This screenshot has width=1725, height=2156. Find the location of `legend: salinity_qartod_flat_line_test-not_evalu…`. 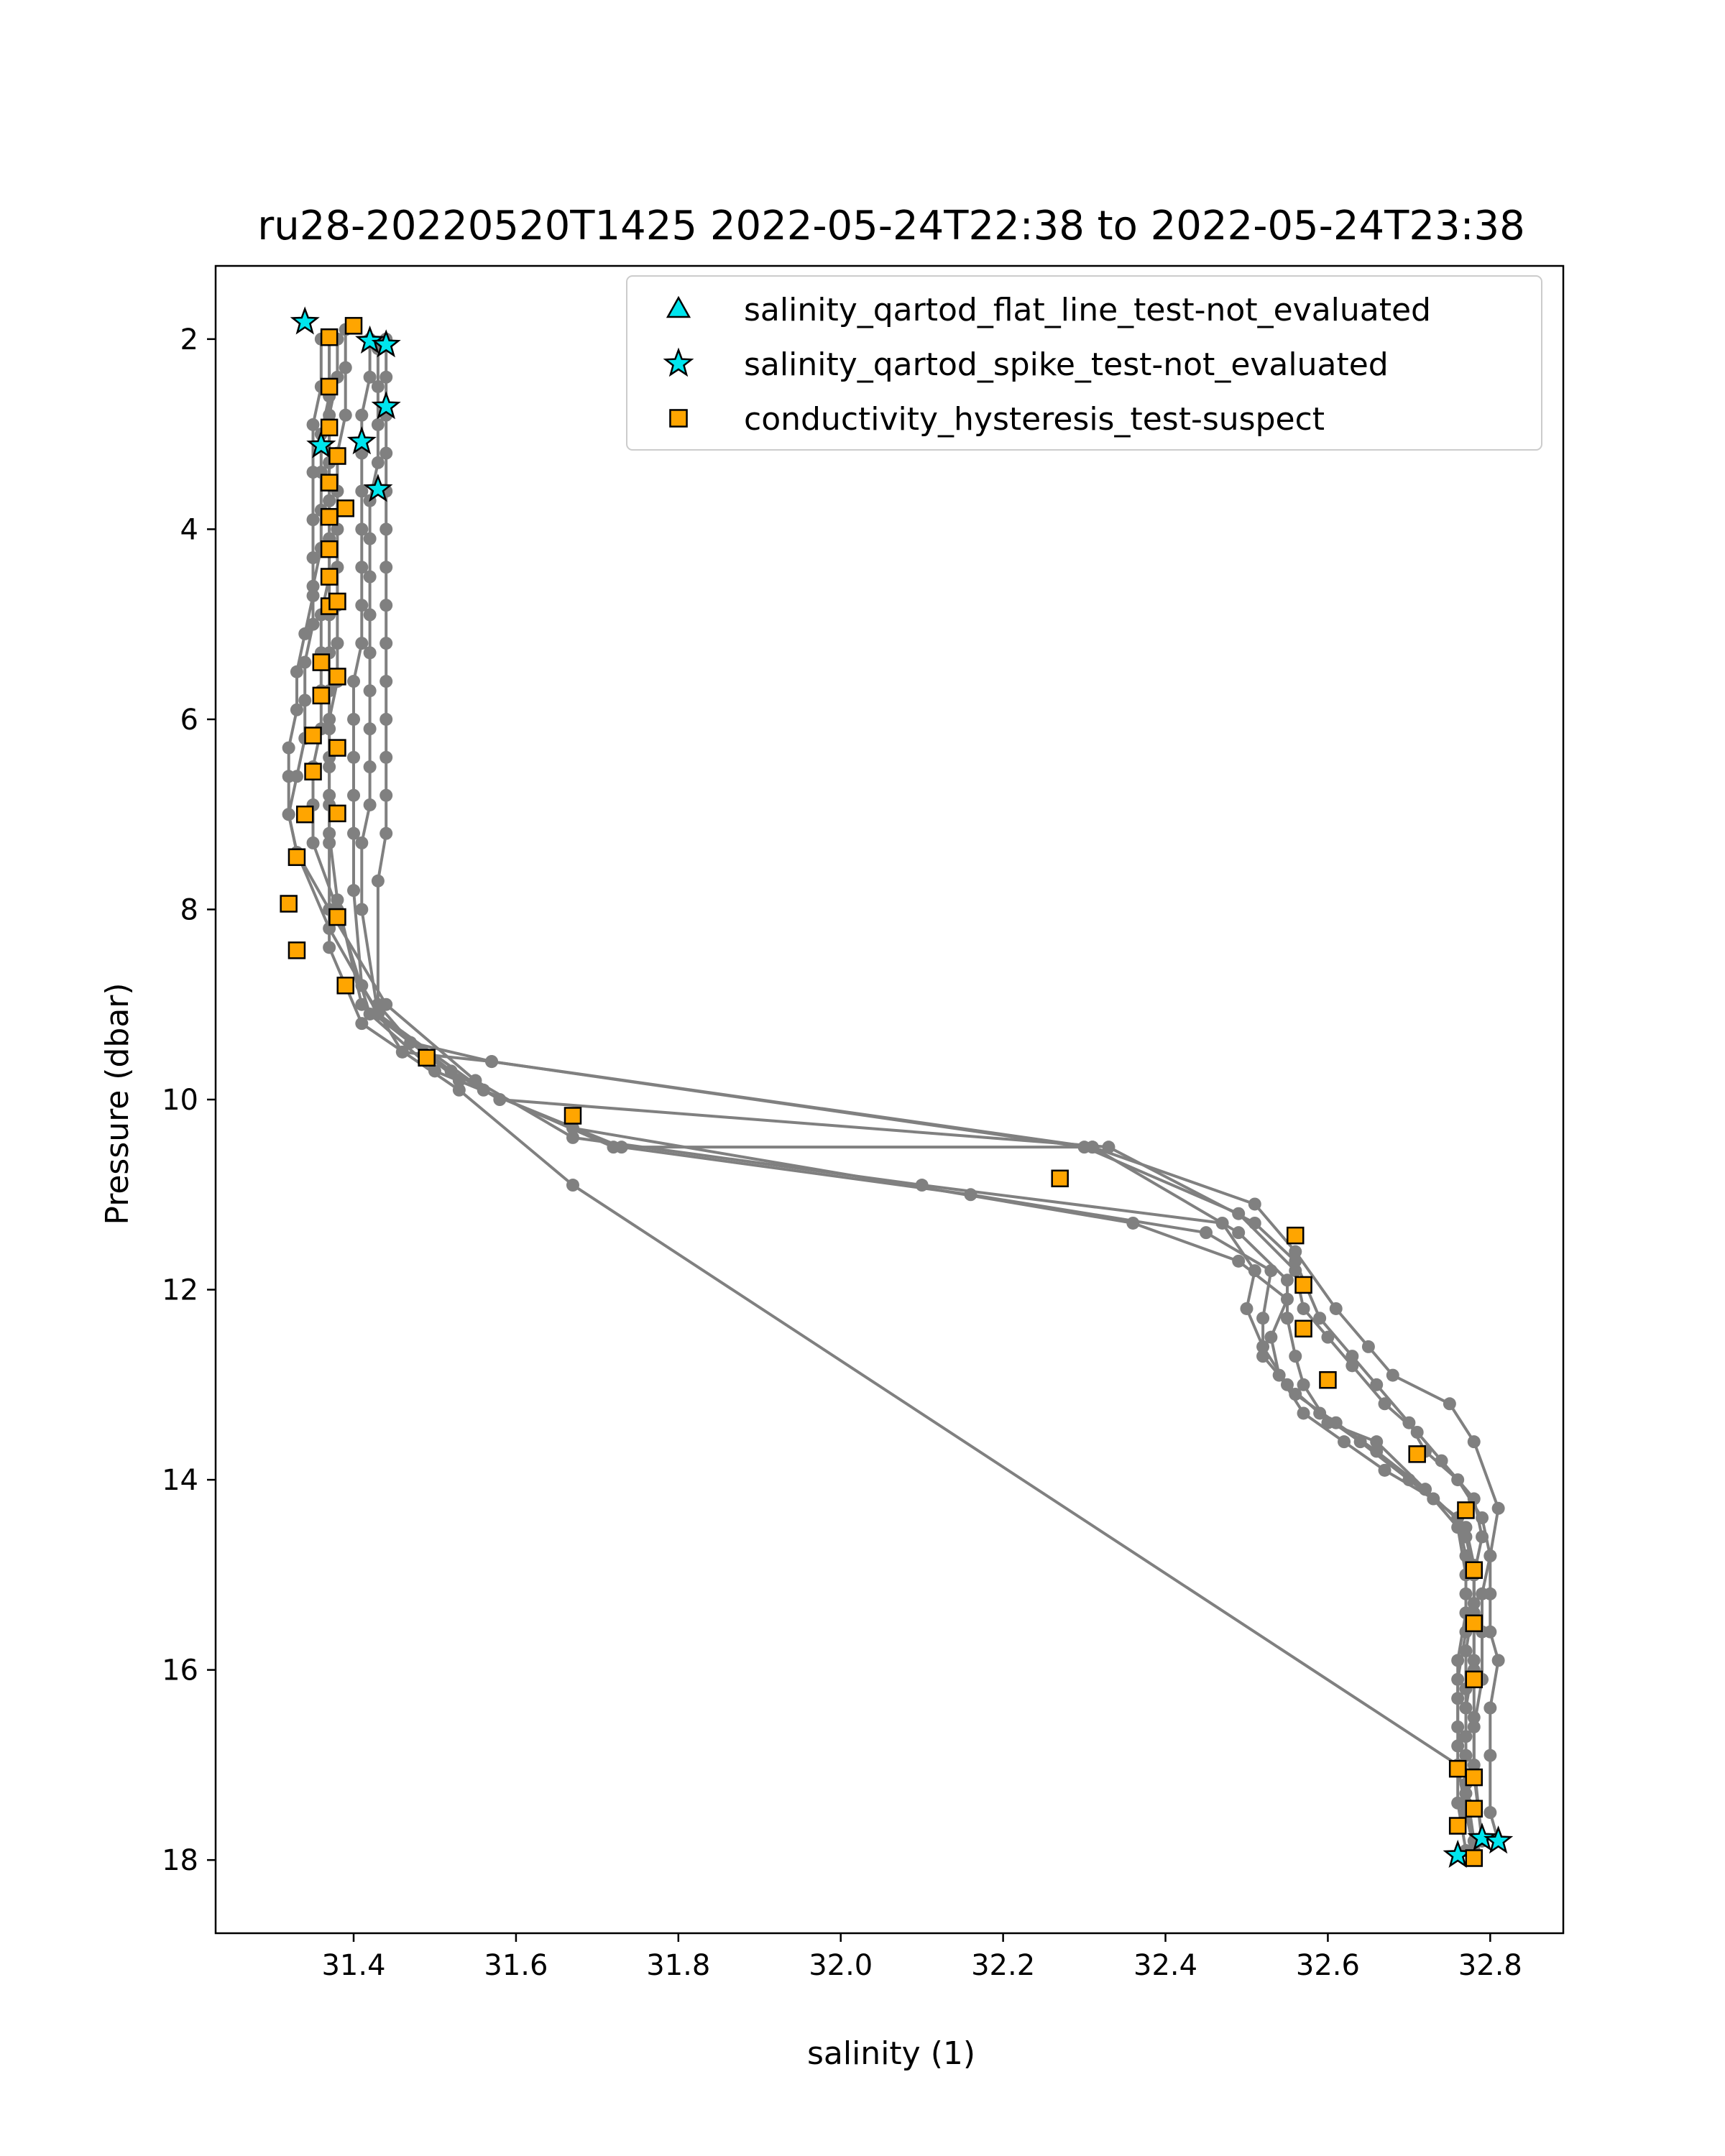

legend: salinity_qartod_flat_line_test-not_evalu… is located at coordinates (1084, 363).